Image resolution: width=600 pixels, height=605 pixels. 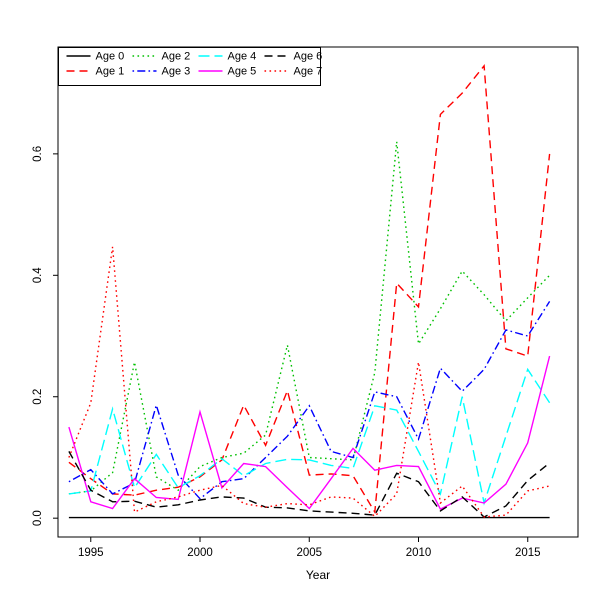 What do you see at coordinates (308, 57) in the screenshot?
I see `legend-label-age-6: Age 6` at bounding box center [308, 57].